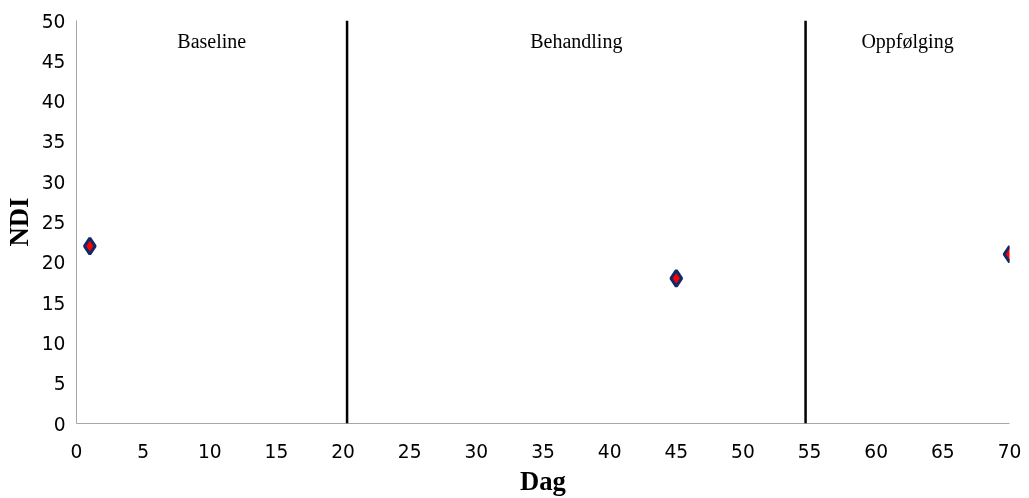  I want to click on x-tick-label: 10, so click(209, 451).